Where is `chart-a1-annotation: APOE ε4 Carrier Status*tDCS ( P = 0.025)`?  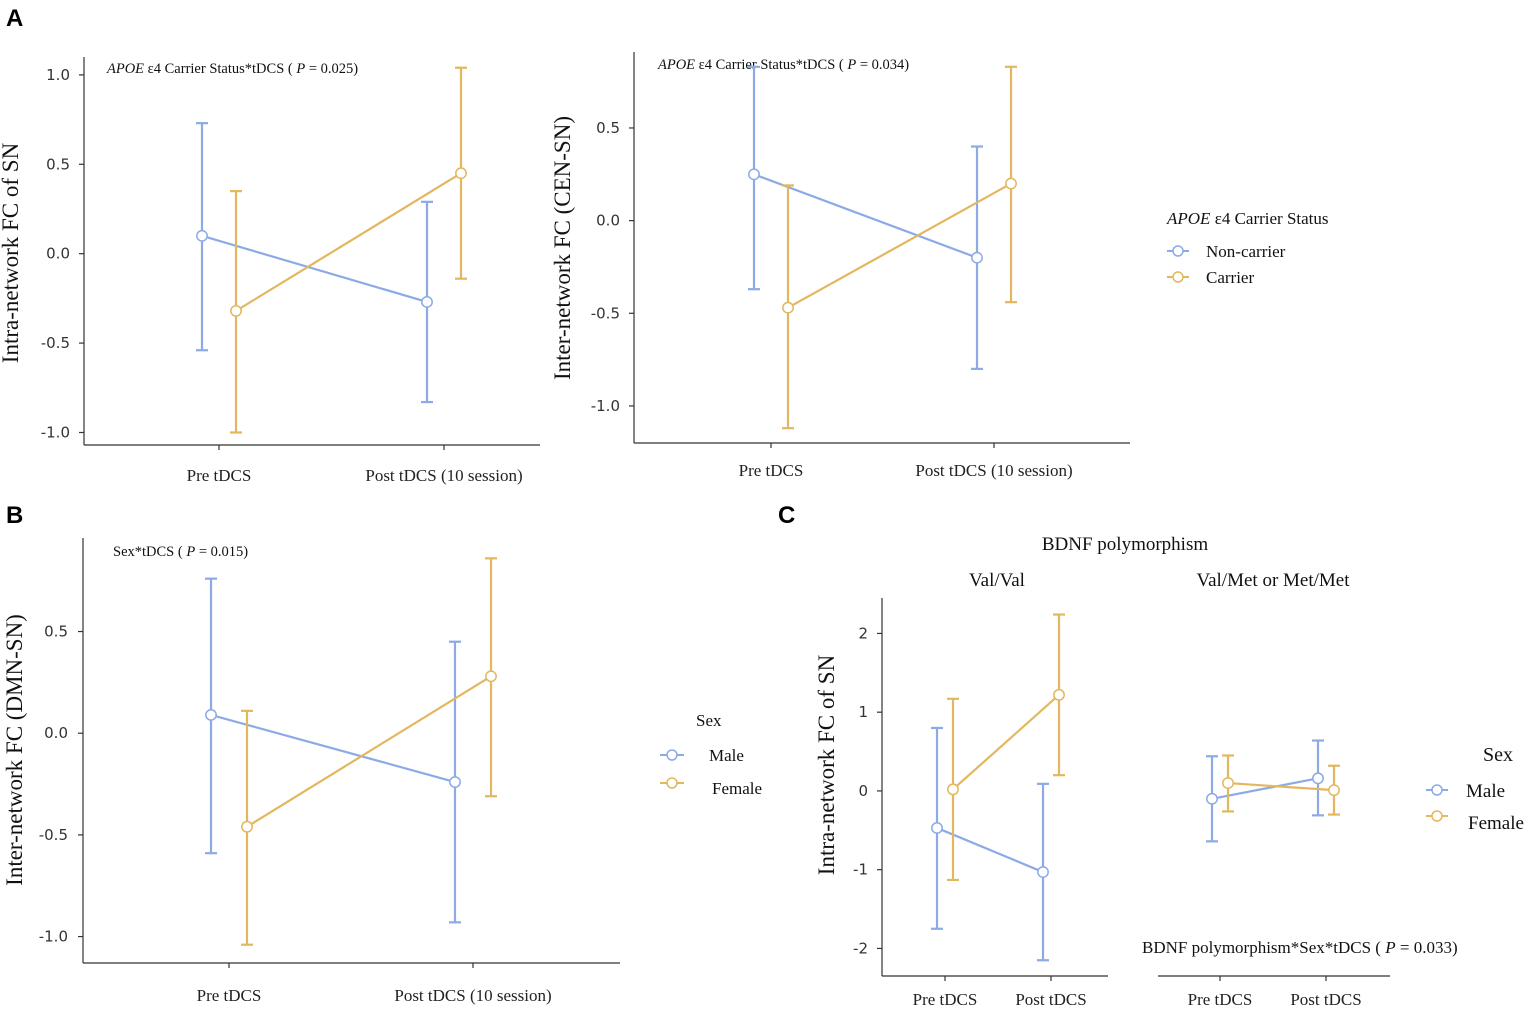 chart-a1-annotation: APOE ε4 Carrier Status*tDCS ( P = 0.025) is located at coordinates (232, 69).